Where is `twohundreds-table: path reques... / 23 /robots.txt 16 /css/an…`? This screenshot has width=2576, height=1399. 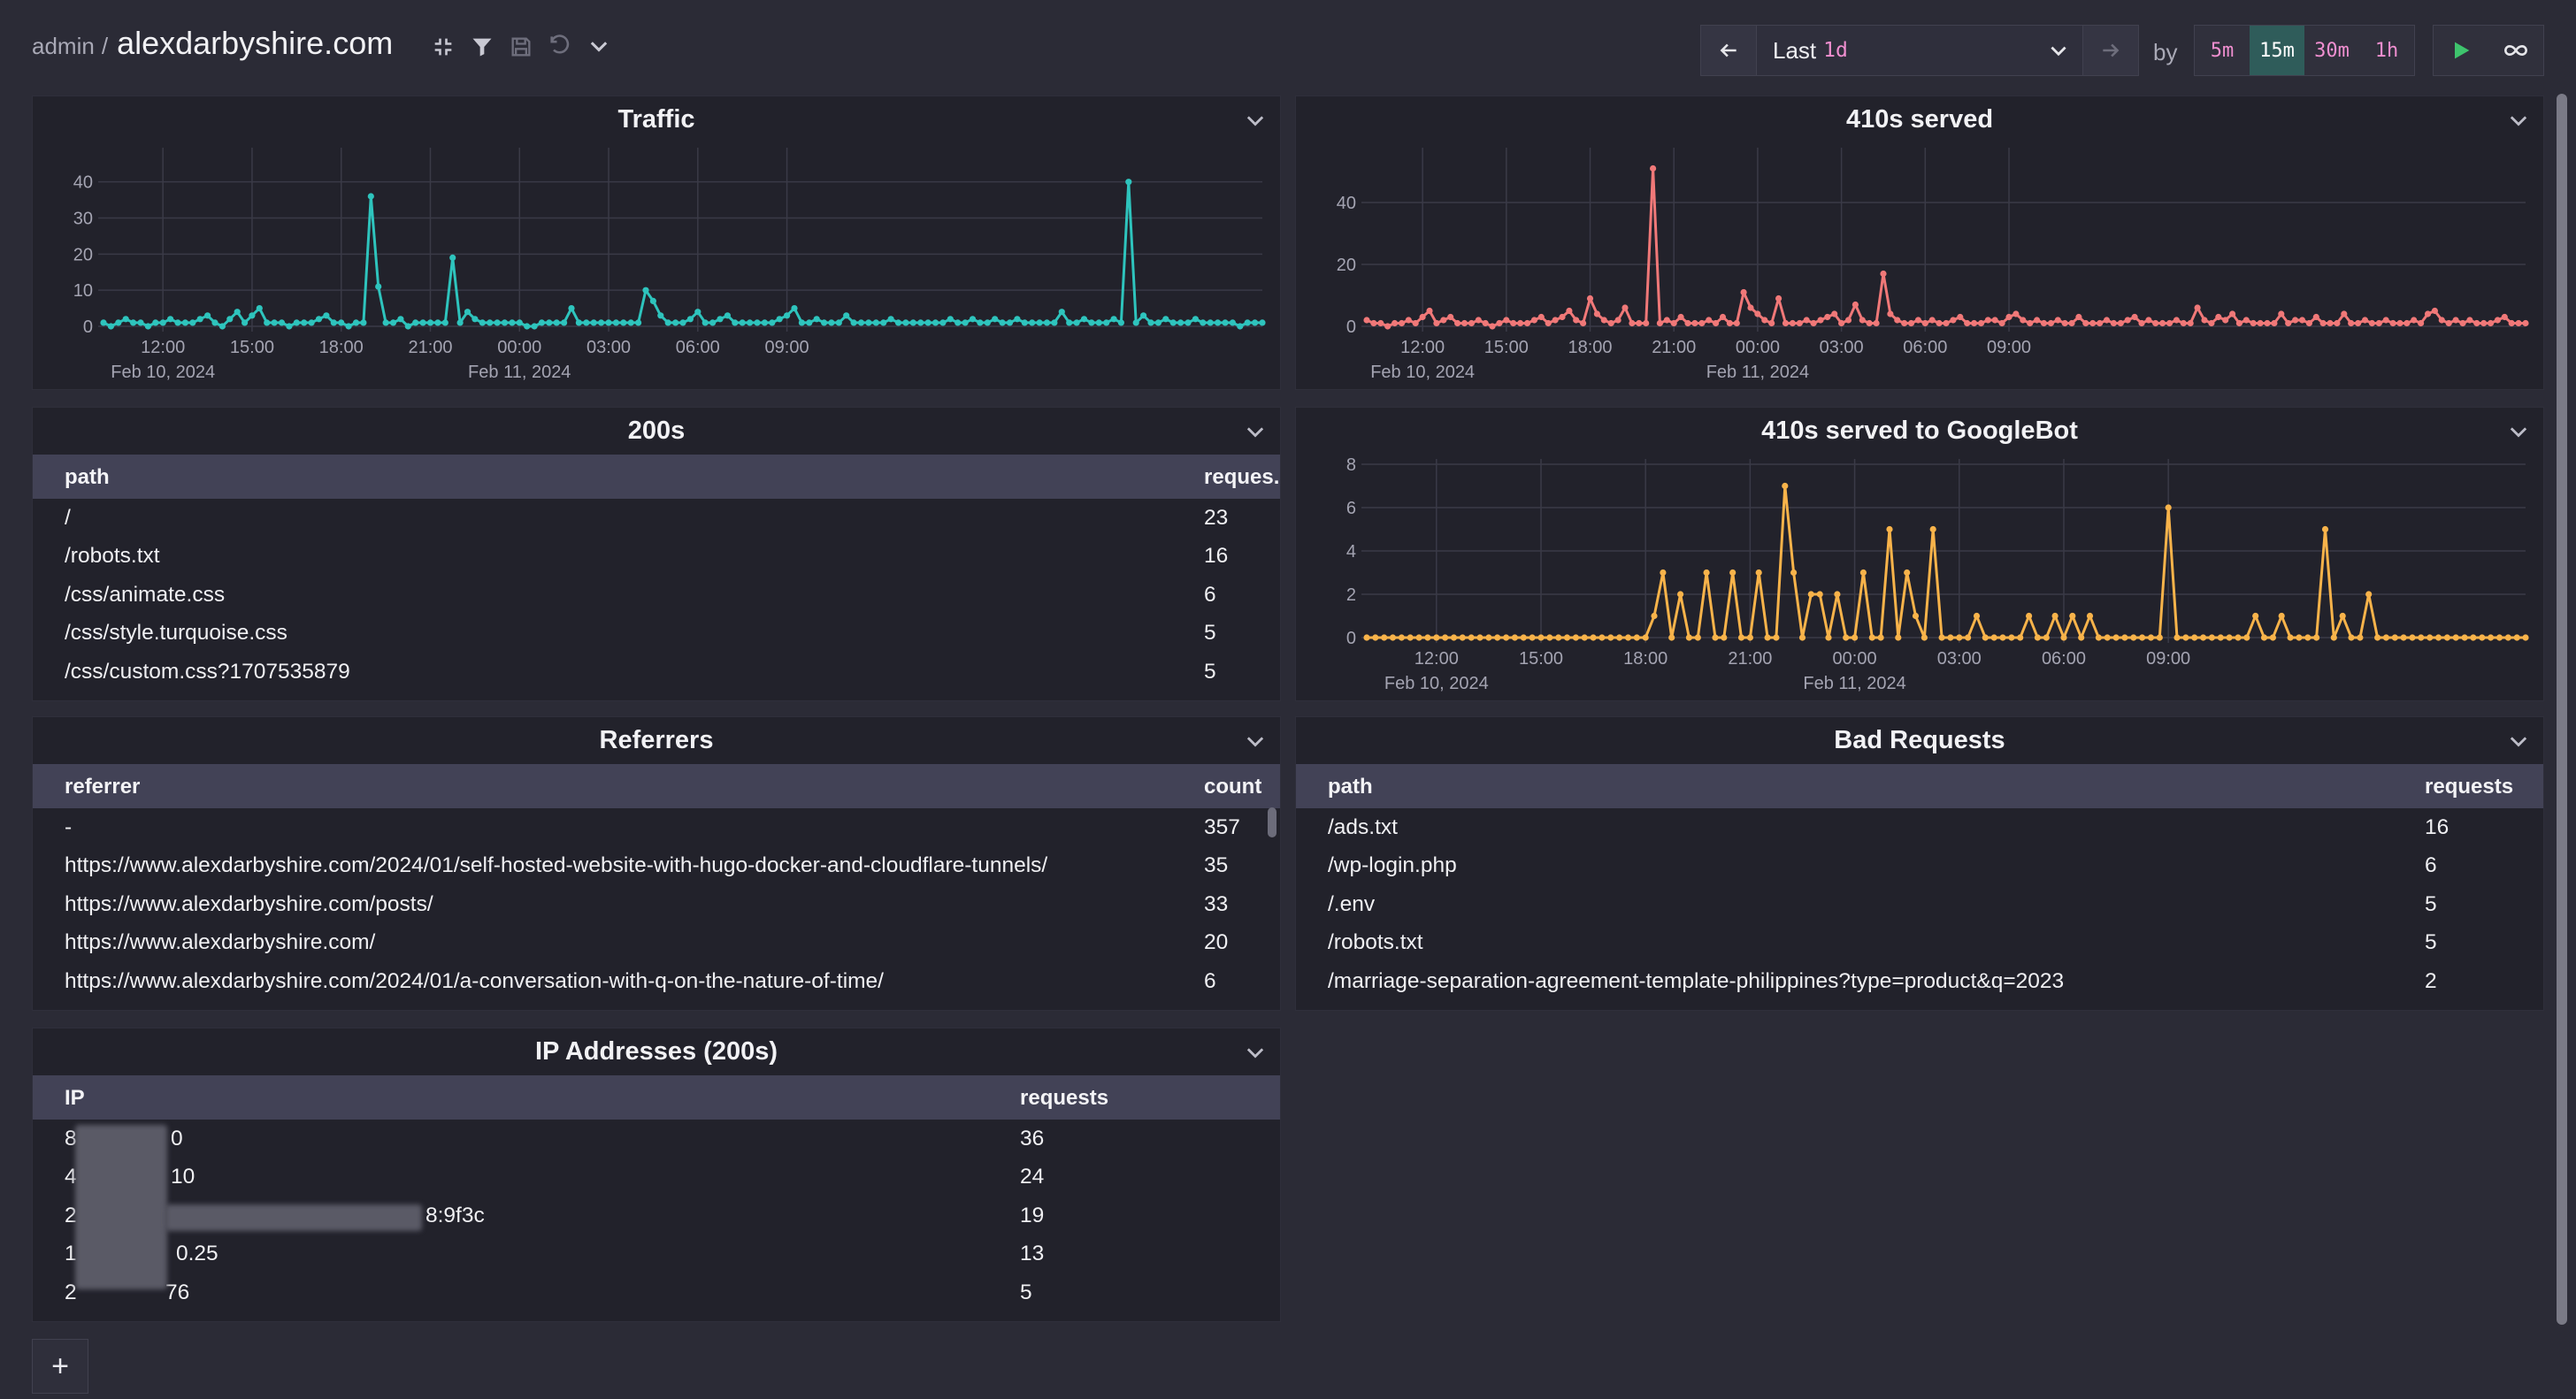 twohundreds-table: path reques... / 23 /robots.txt 16 /css/an… is located at coordinates (656, 577).